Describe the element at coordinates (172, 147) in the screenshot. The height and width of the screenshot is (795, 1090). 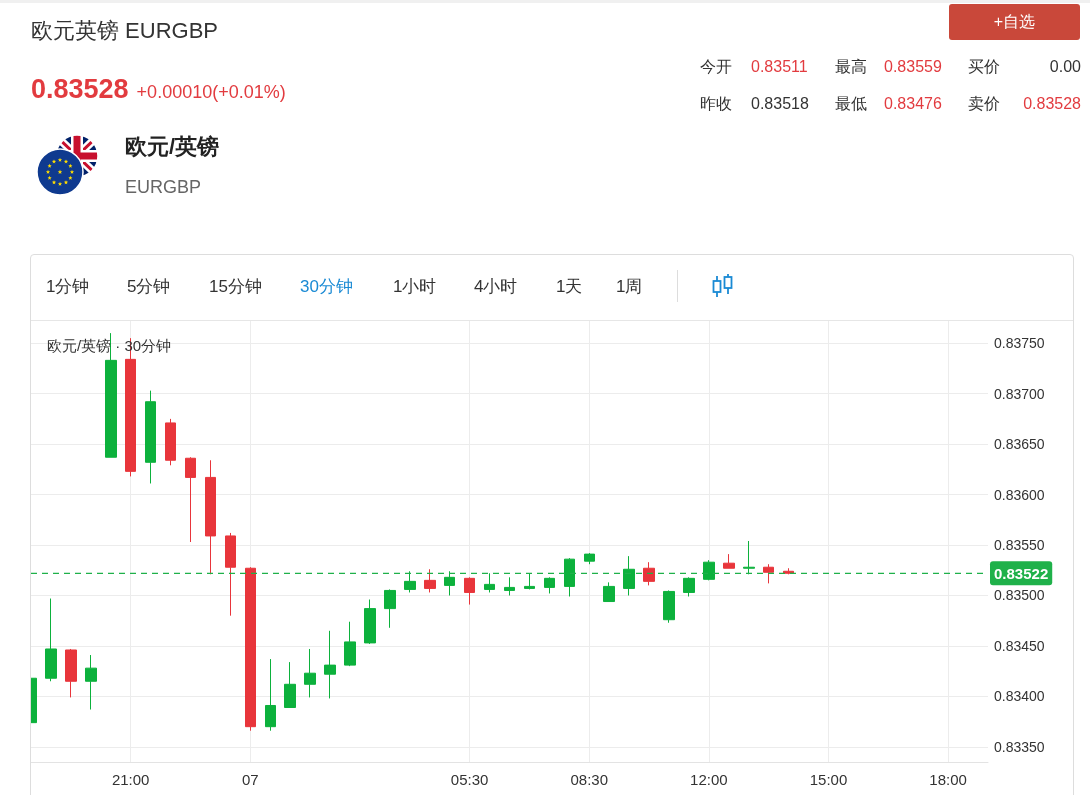
I see `text: 欧元/英镑` at that location.